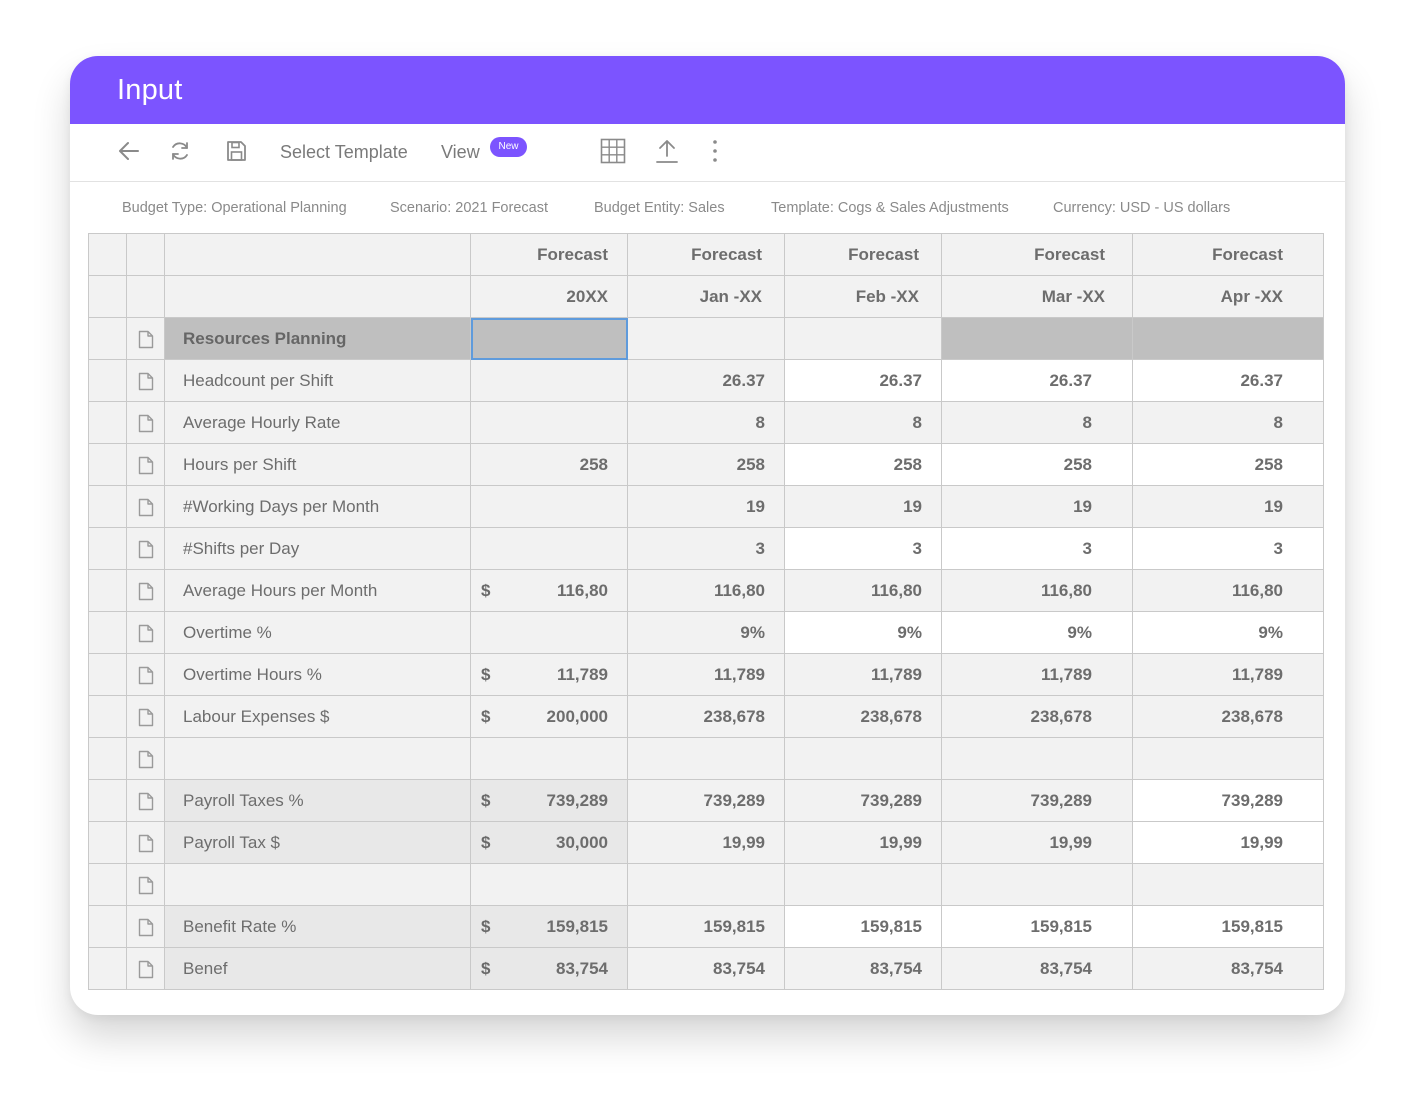  Describe the element at coordinates (549, 338) in the screenshot. I see `selected-cell` at that location.